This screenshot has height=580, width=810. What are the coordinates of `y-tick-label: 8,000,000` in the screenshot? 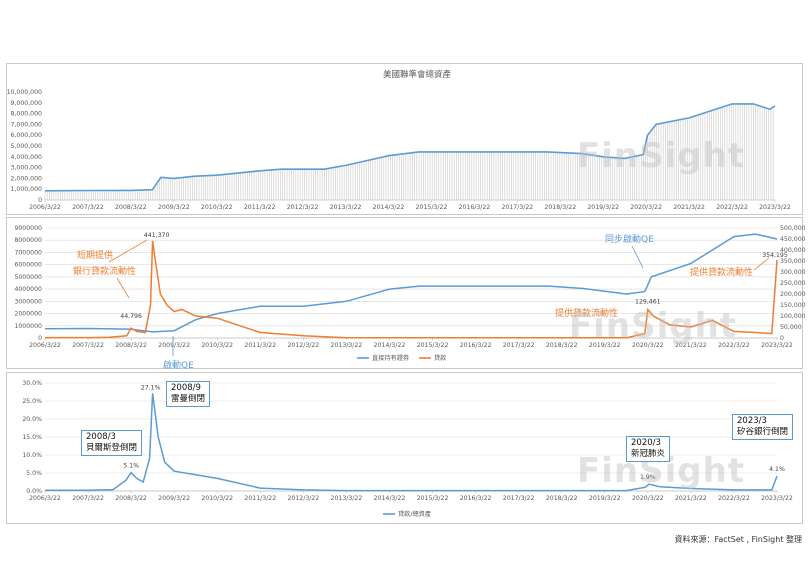 It's located at (27, 114).